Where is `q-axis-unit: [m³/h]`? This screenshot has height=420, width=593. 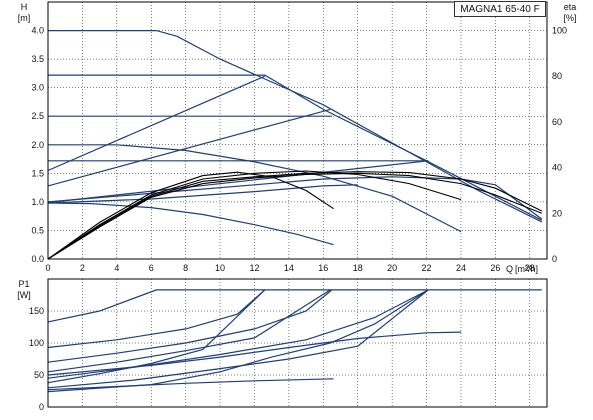 q-axis-unit: [m³/h] is located at coordinates (526, 269).